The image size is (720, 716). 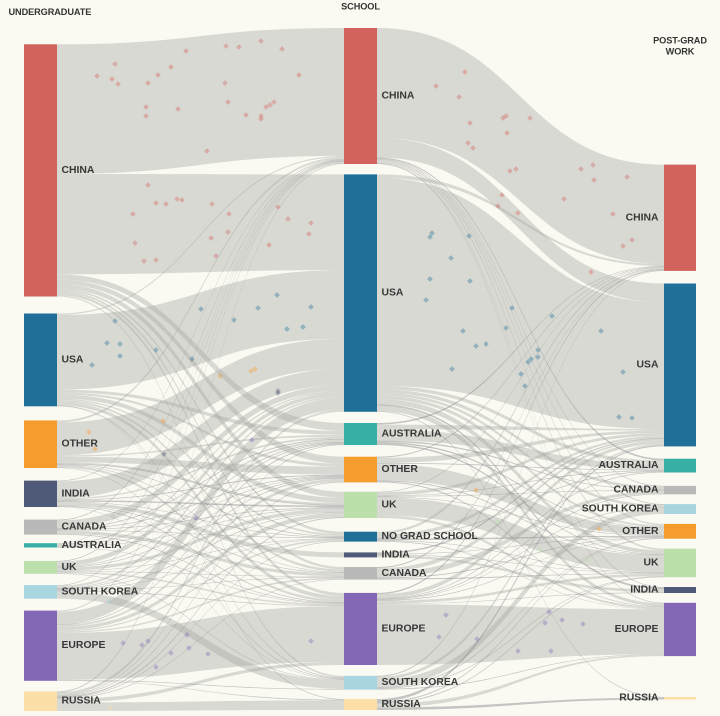 I want to click on svg-text: SCHOOL, so click(x=360, y=7).